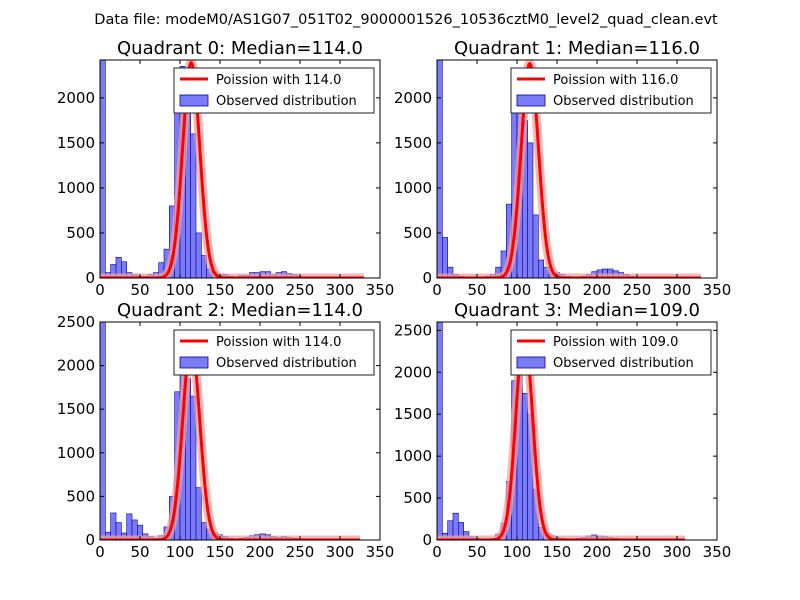 The image size is (800, 600). Describe the element at coordinates (611, 352) in the screenshot. I see `legend: Poission with 109.0 Observed distribution` at that location.